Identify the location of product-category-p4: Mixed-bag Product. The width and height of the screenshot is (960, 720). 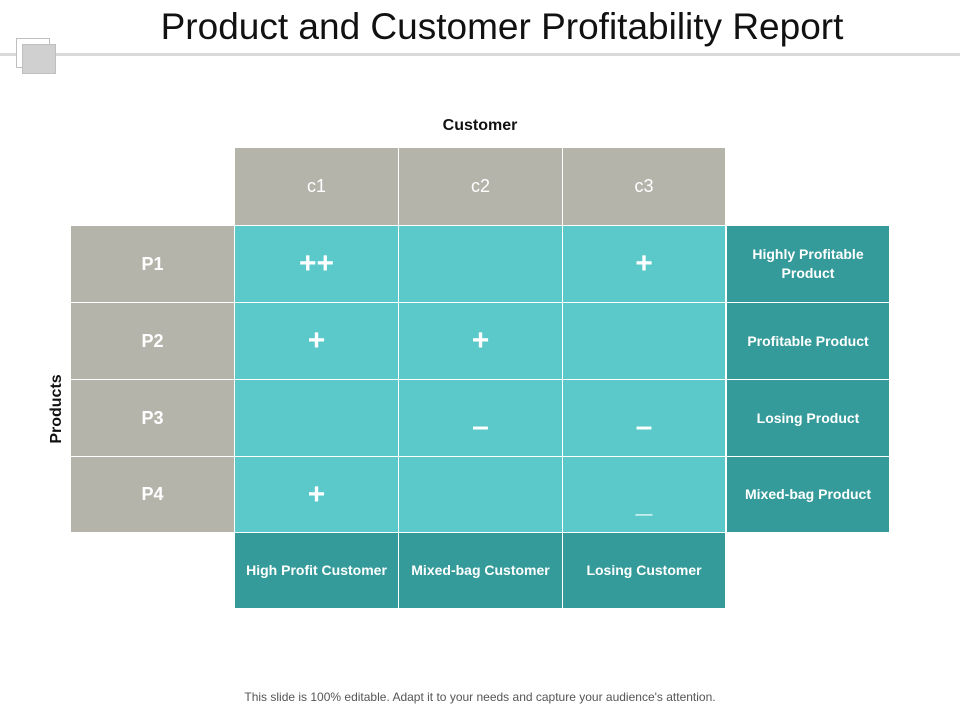
(808, 494).